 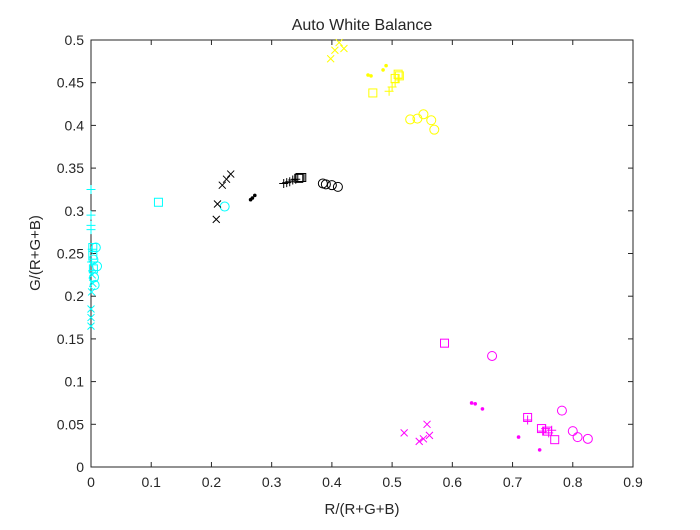 What do you see at coordinates (70, 339) in the screenshot?
I see `y-tick-label: 0.15` at bounding box center [70, 339].